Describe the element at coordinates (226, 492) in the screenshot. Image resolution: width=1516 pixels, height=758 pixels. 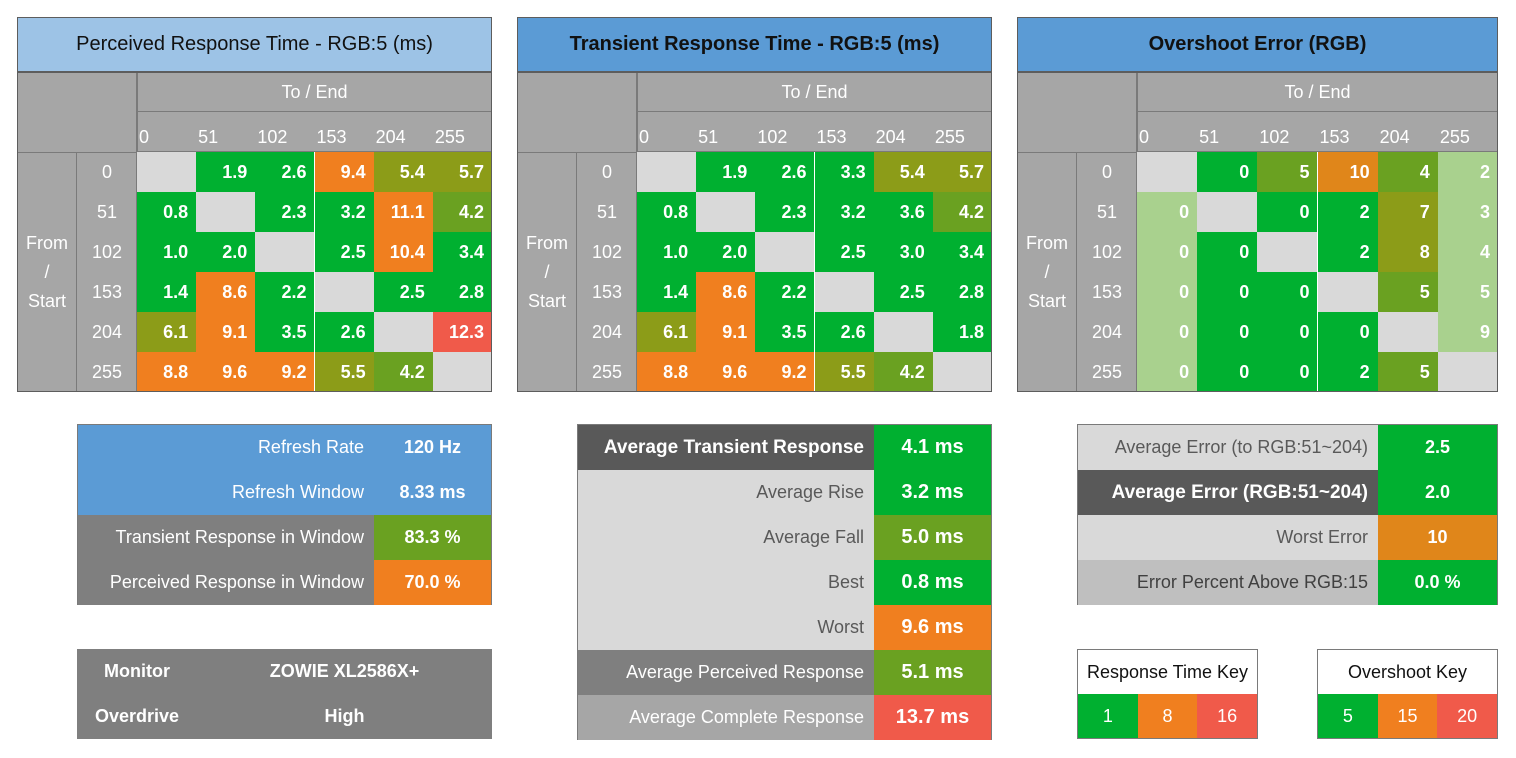
I see `refresh-label: Refresh Window` at that location.